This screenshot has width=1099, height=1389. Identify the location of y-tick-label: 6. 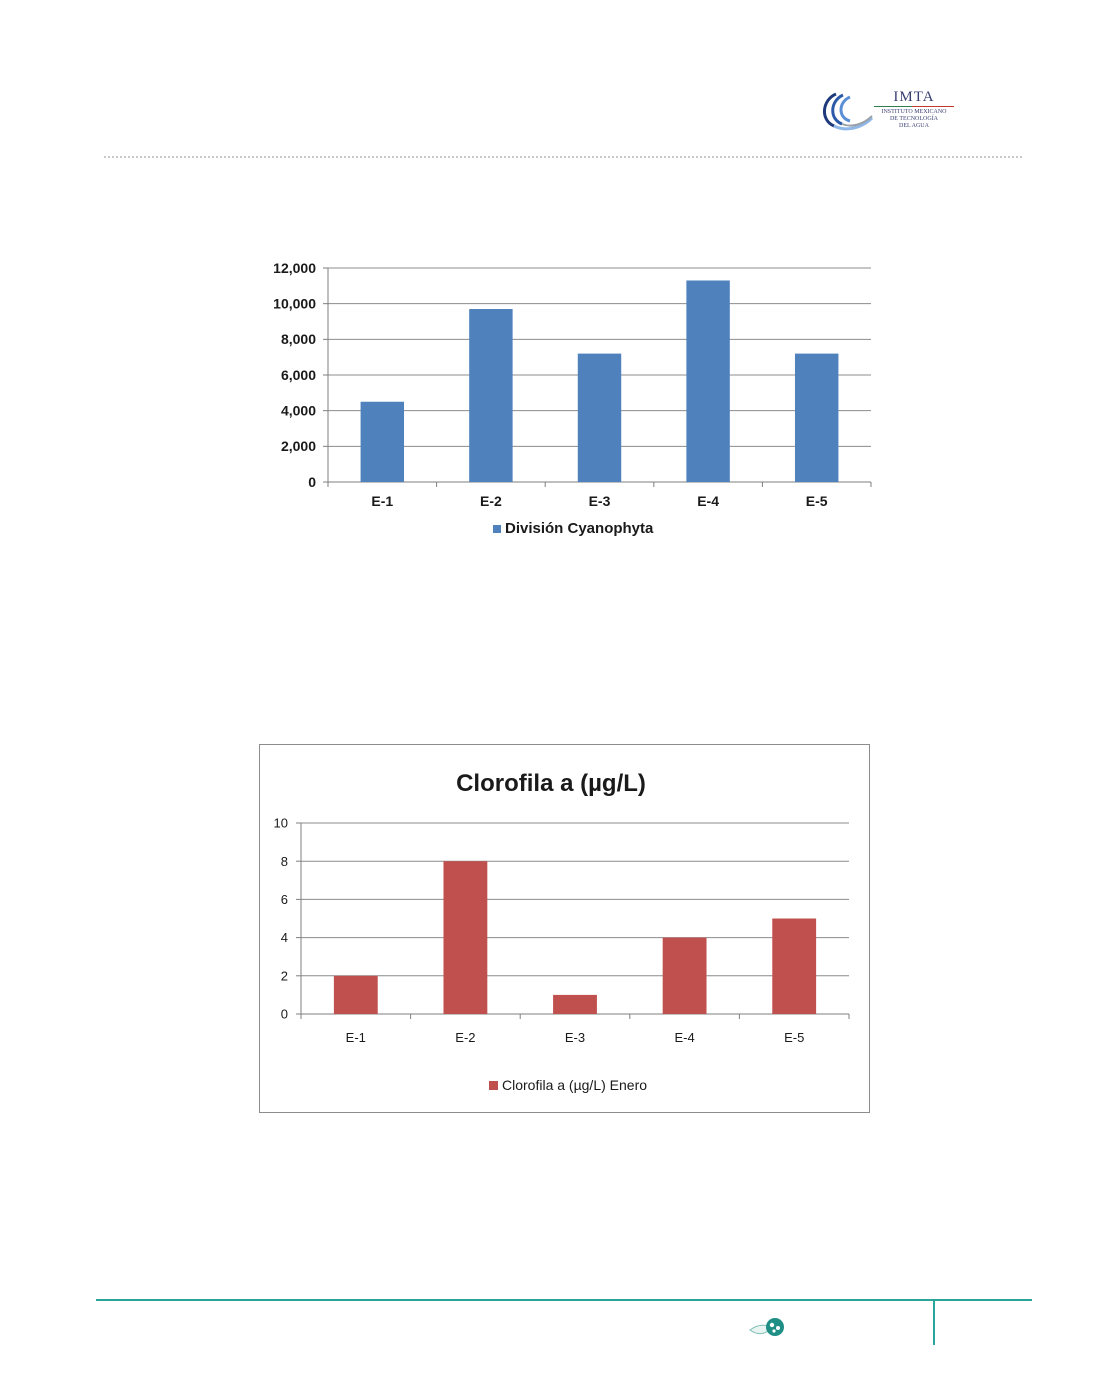
(284, 899).